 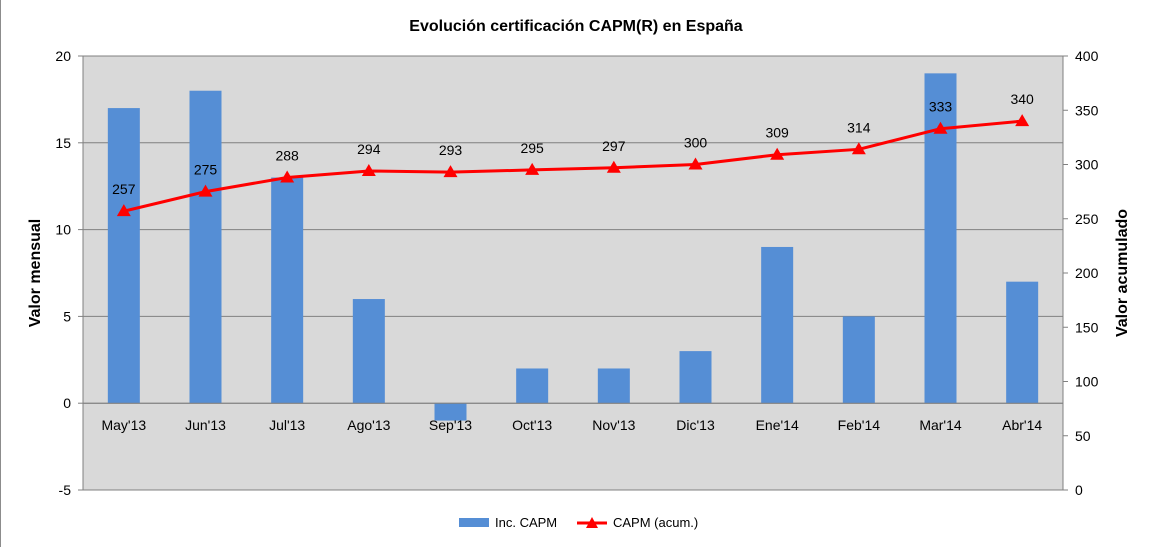 What do you see at coordinates (67, 403) in the screenshot?
I see `y-left-tick-label: 0` at bounding box center [67, 403].